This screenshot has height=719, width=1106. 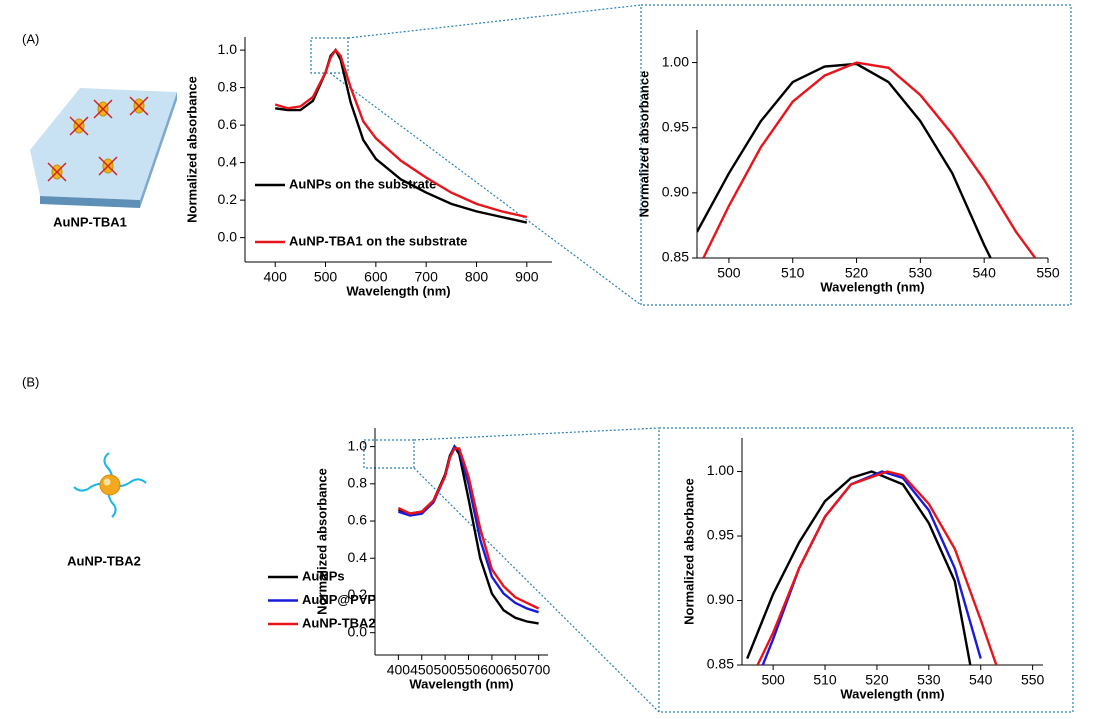 I want to click on legend-label: AuNP@PVP, so click(x=339, y=599).